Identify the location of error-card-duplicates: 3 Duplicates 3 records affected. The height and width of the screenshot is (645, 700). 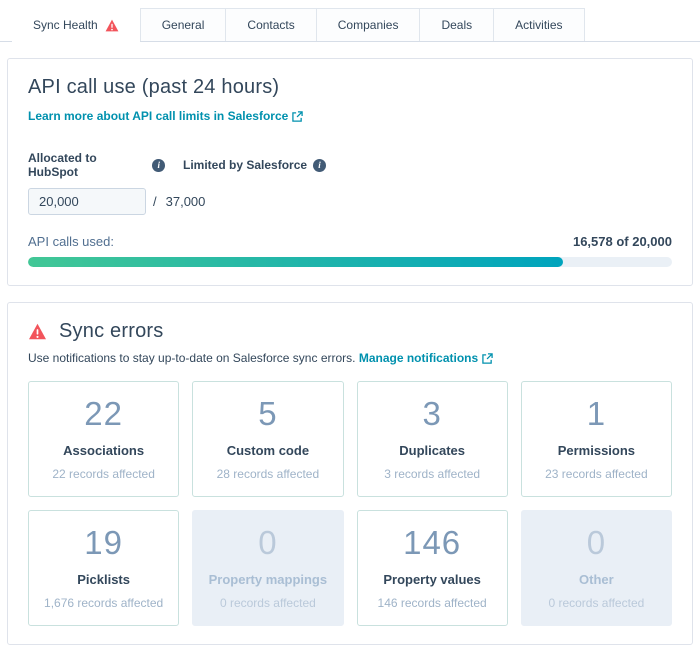
(432, 439).